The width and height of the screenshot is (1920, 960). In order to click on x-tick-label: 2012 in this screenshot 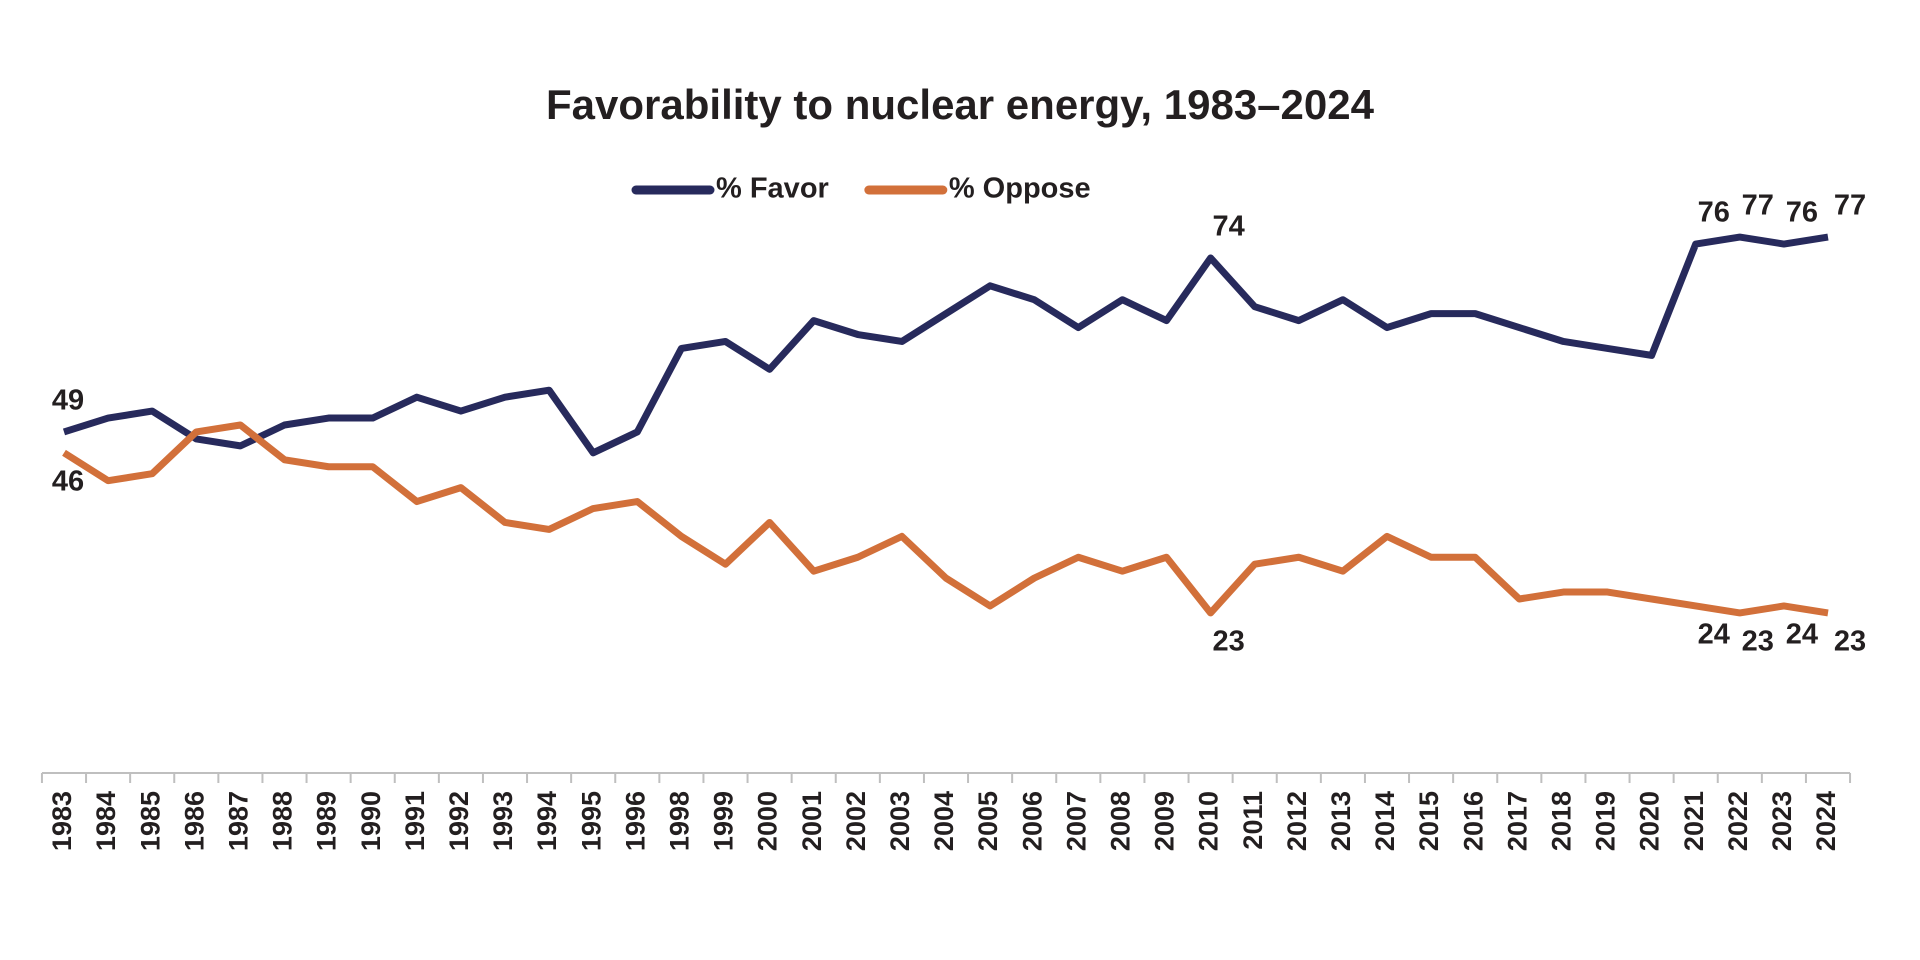, I will do `click(1297, 821)`.